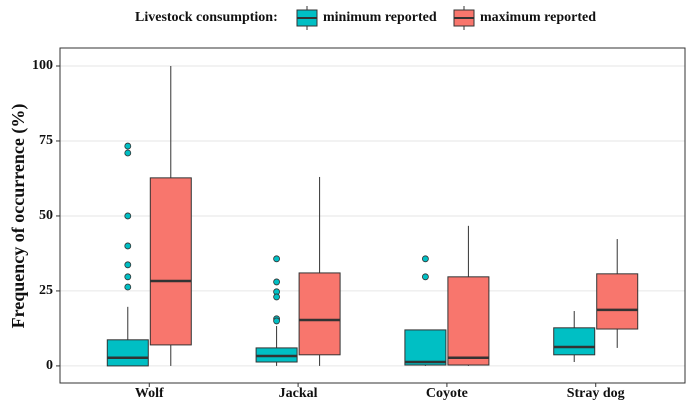 This screenshot has width=693, height=401. I want to click on y-tick-label: 0, so click(49, 365).